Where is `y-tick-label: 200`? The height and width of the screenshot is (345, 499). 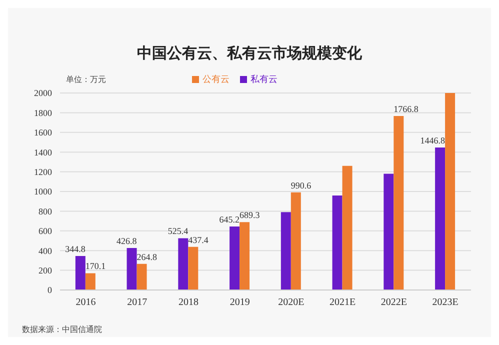 y-tick-label: 200 is located at coordinates (45, 270).